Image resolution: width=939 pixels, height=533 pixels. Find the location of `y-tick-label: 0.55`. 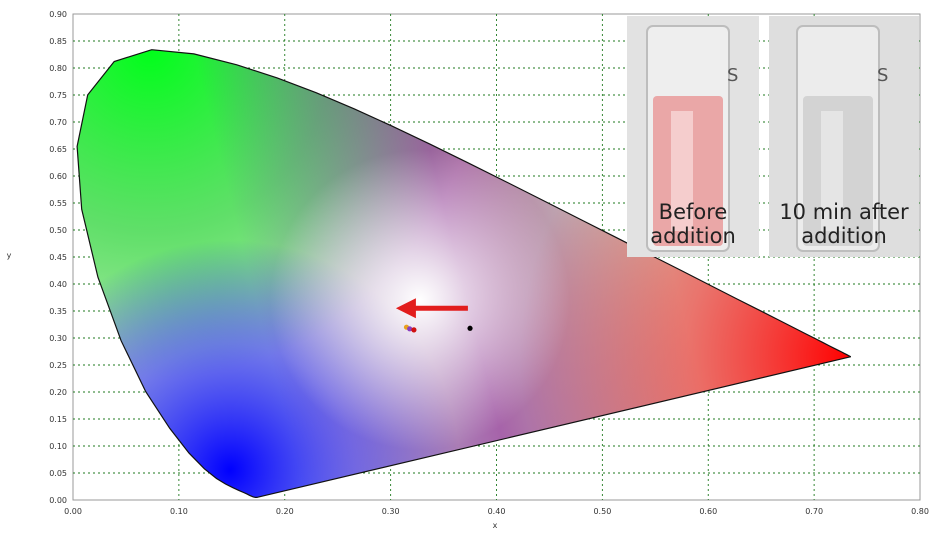

y-tick-label: 0.55 is located at coordinates (58, 203).